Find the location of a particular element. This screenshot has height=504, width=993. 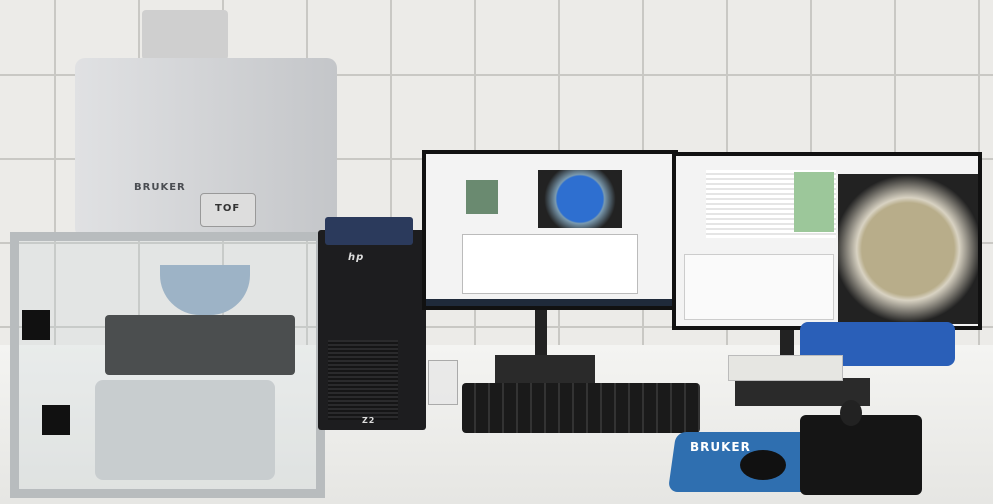

pc-tower: hp Z2 is located at coordinates (372, 330).